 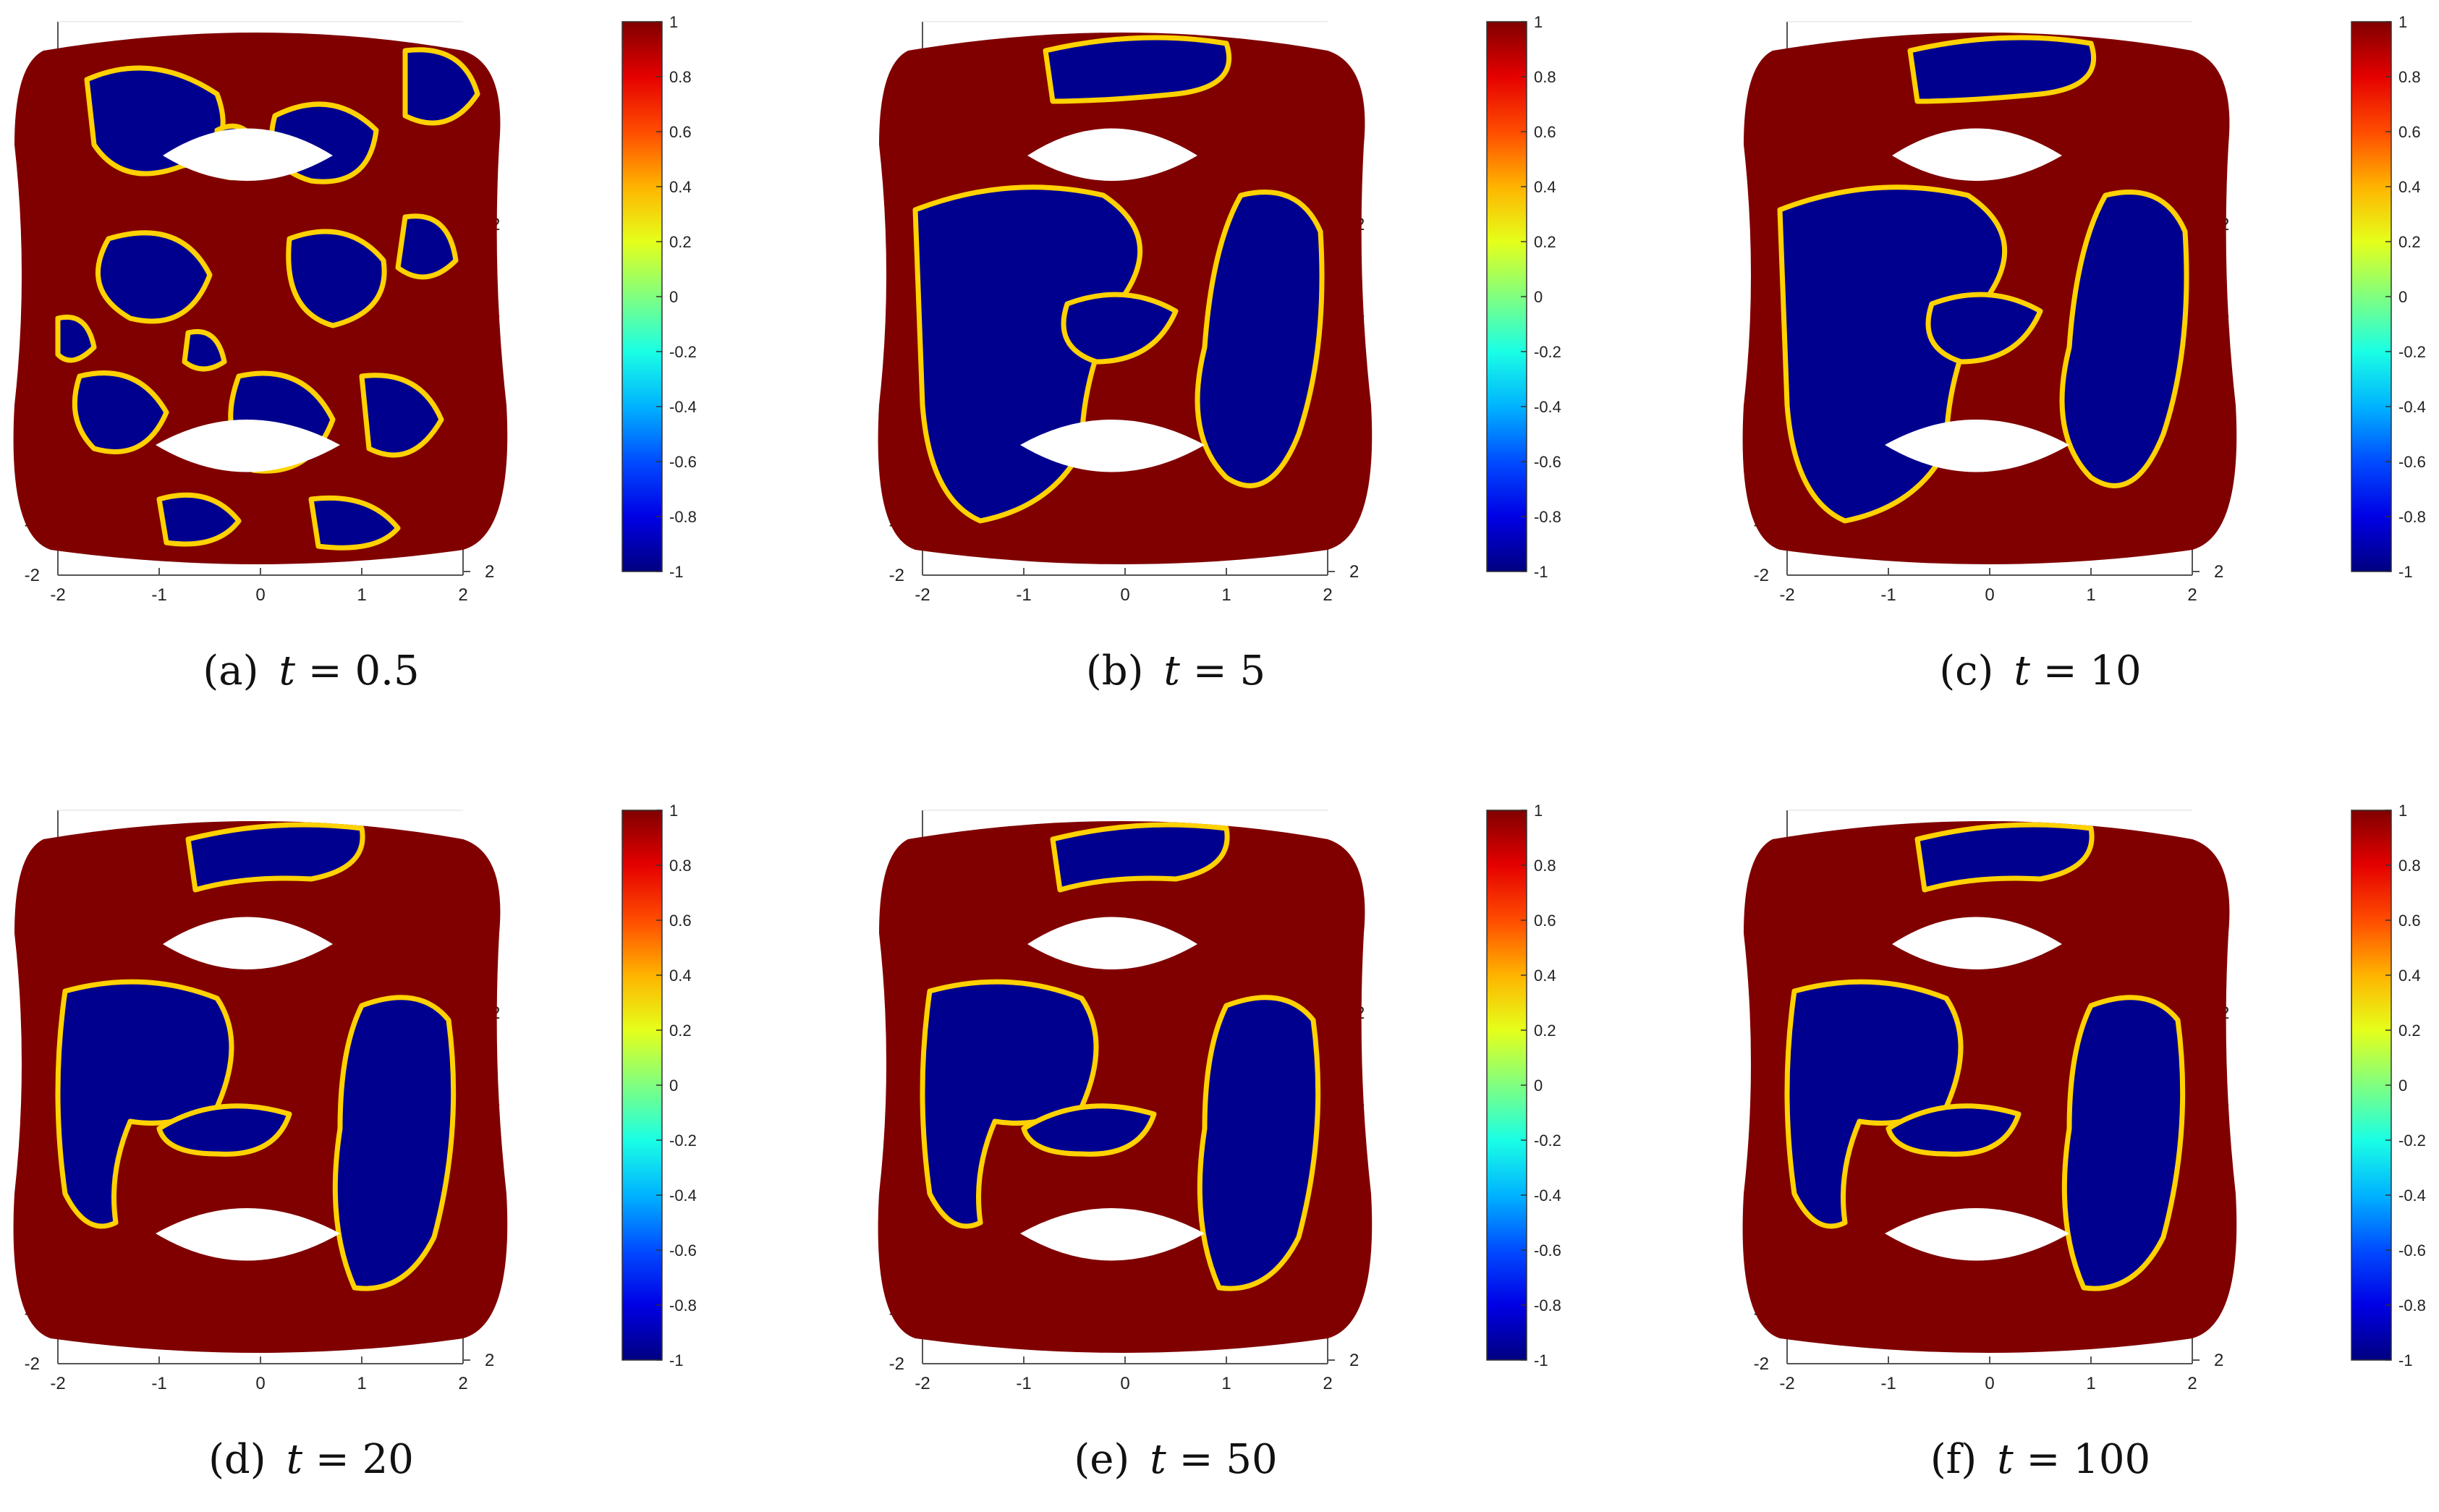 What do you see at coordinates (311, 671) in the screenshot?
I see `panel-caption: (a) t = 0.5` at bounding box center [311, 671].